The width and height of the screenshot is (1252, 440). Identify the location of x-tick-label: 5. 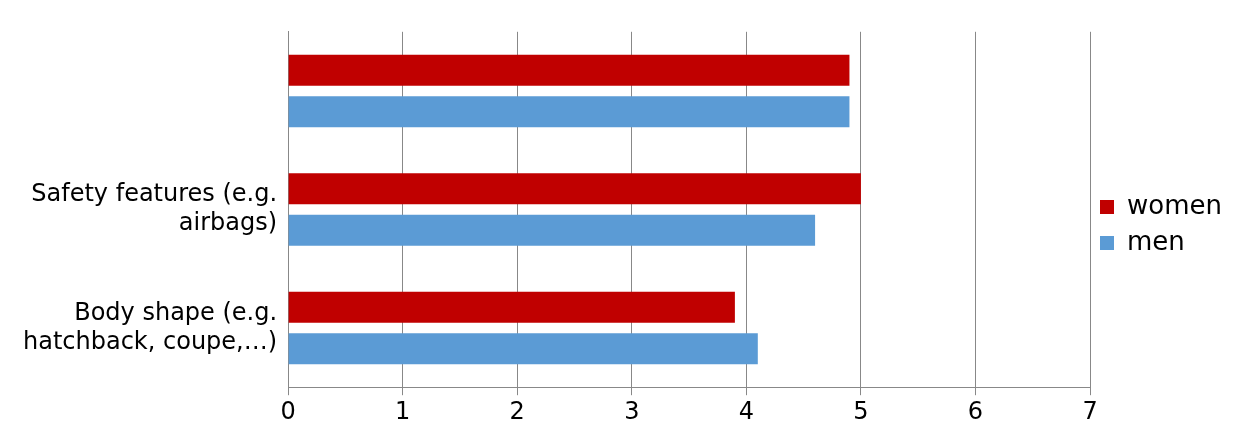
(861, 410).